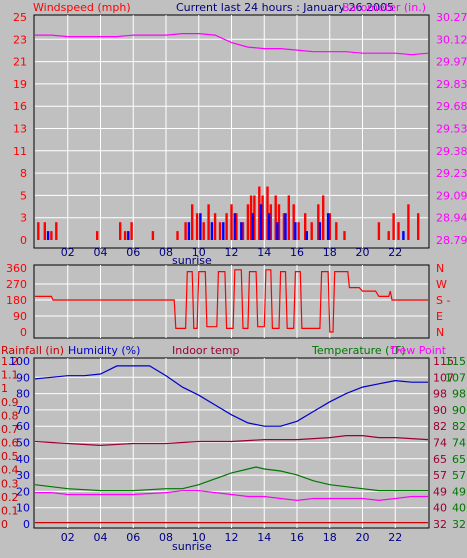  What do you see at coordinates (232, 252) in the screenshot?
I see `wind-x-ticks: 02 04 06 08 10 12 14 16 18 20 22` at bounding box center [232, 252].